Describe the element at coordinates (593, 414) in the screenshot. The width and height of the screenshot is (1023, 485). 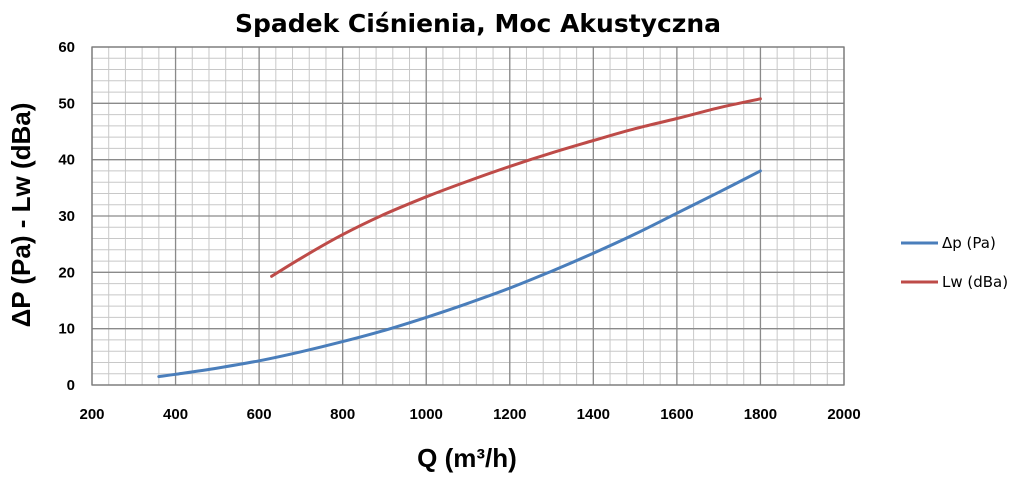
I see `x-tick-label: 1400` at that location.